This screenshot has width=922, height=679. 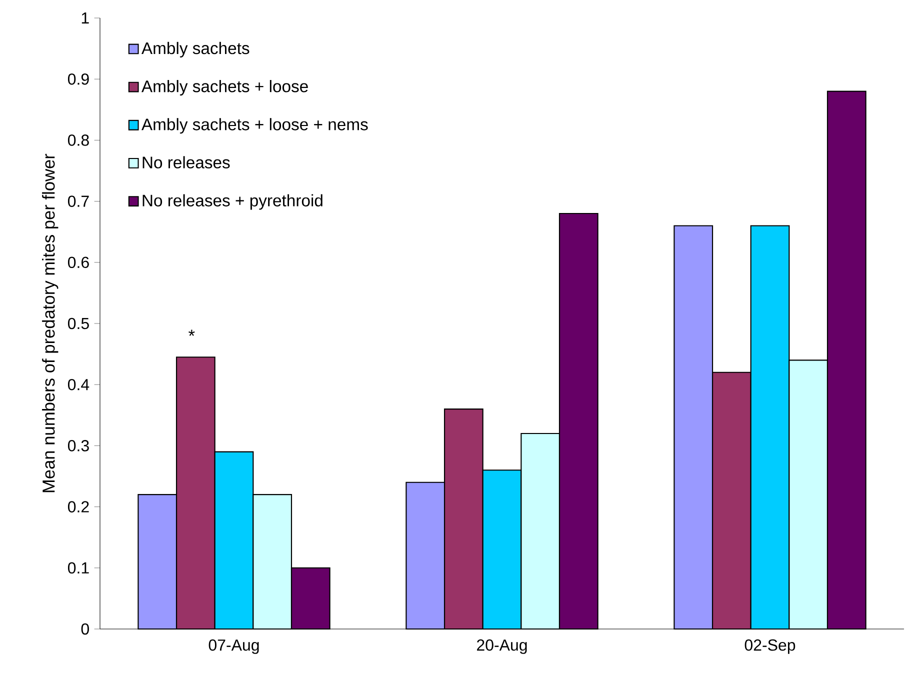 What do you see at coordinates (78, 79) in the screenshot?
I see `y-tick-label: 0.9` at bounding box center [78, 79].